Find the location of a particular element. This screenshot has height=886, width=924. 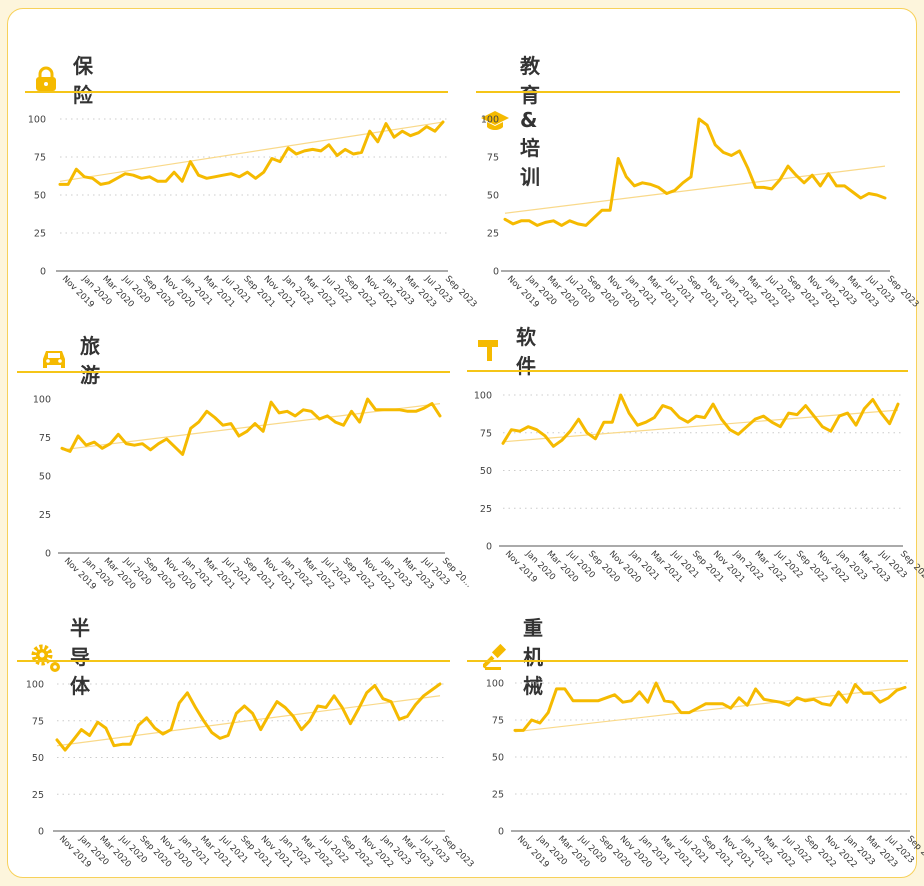

car-icon is located at coordinates (53, 359).